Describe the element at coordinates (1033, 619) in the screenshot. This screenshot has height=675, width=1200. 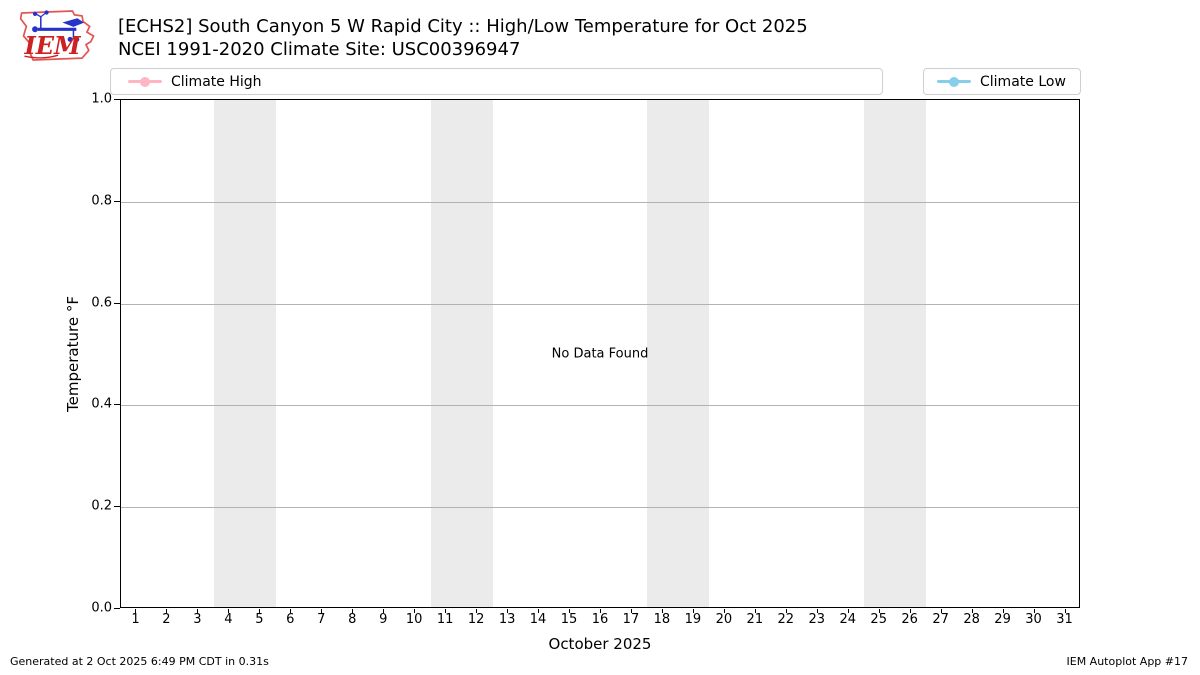
I see `x-tick-label: 30` at that location.